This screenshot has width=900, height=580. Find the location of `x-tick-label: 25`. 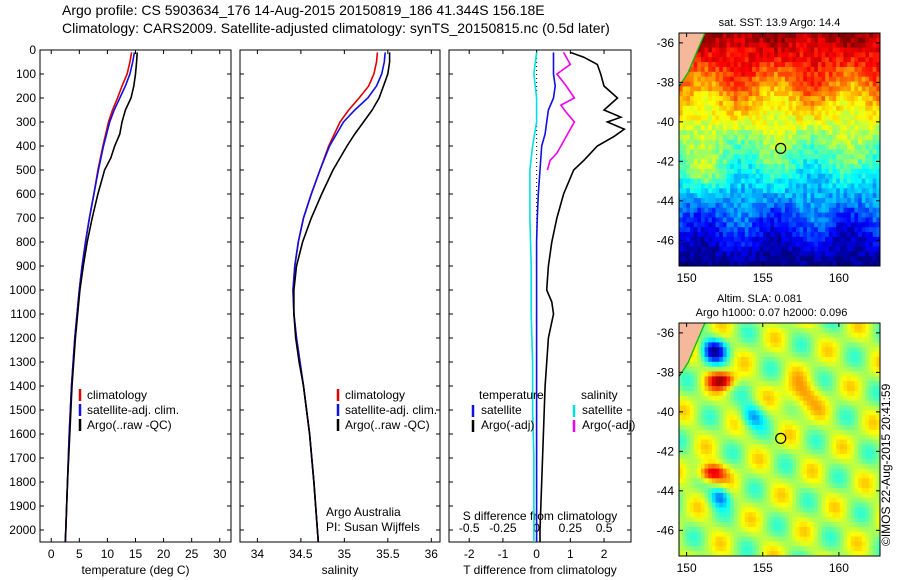

x-tick-label: 25 is located at coordinates (192, 554).